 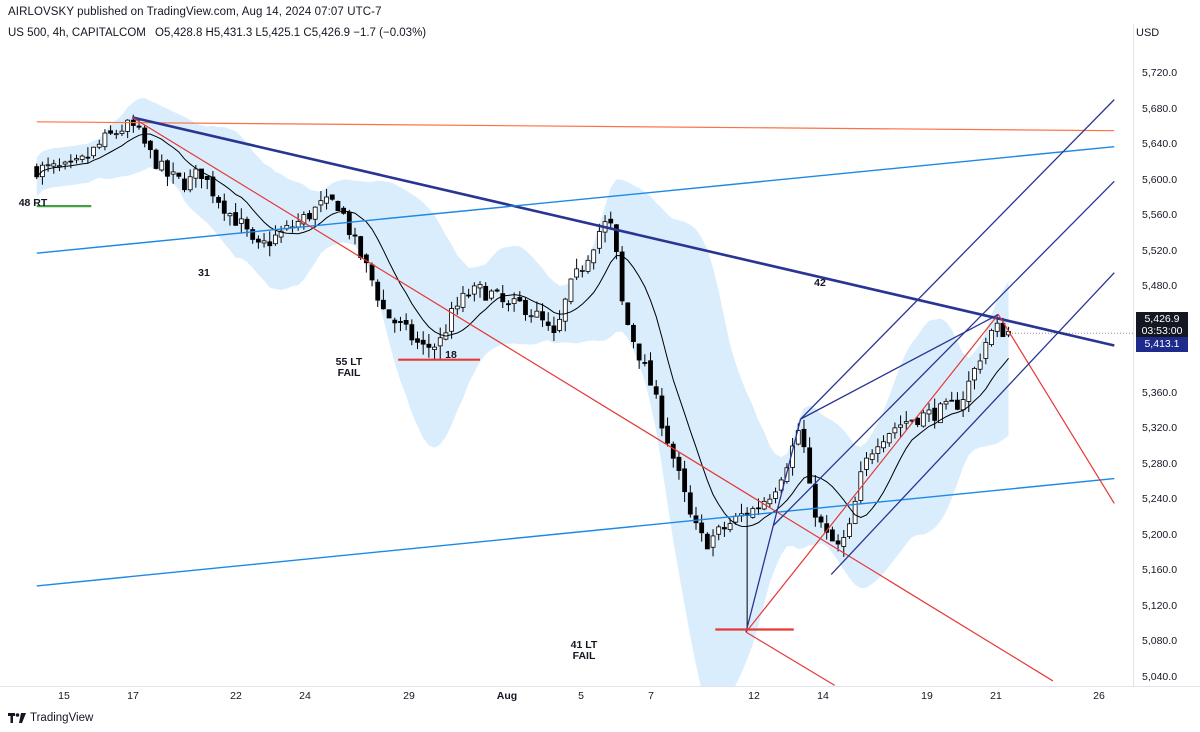 What do you see at coordinates (790, 658) in the screenshot?
I see `red-from-low-down-line` at bounding box center [790, 658].